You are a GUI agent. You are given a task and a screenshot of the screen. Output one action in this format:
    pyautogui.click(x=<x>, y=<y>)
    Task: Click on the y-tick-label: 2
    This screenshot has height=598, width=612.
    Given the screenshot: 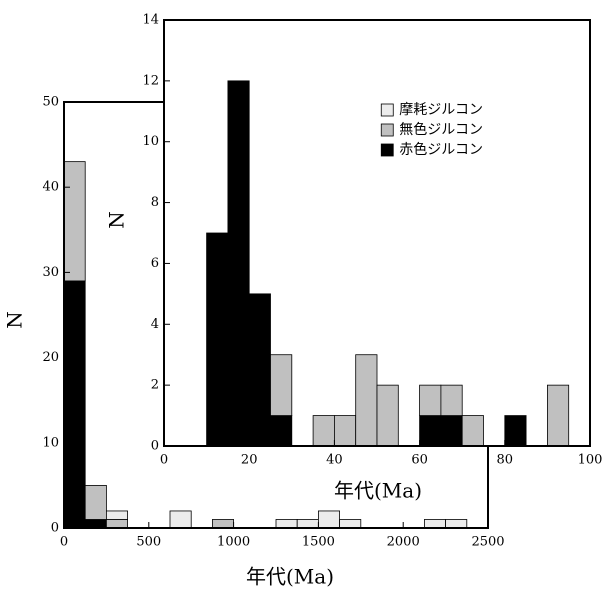 What is the action you would take?
    pyautogui.click(x=155, y=385)
    